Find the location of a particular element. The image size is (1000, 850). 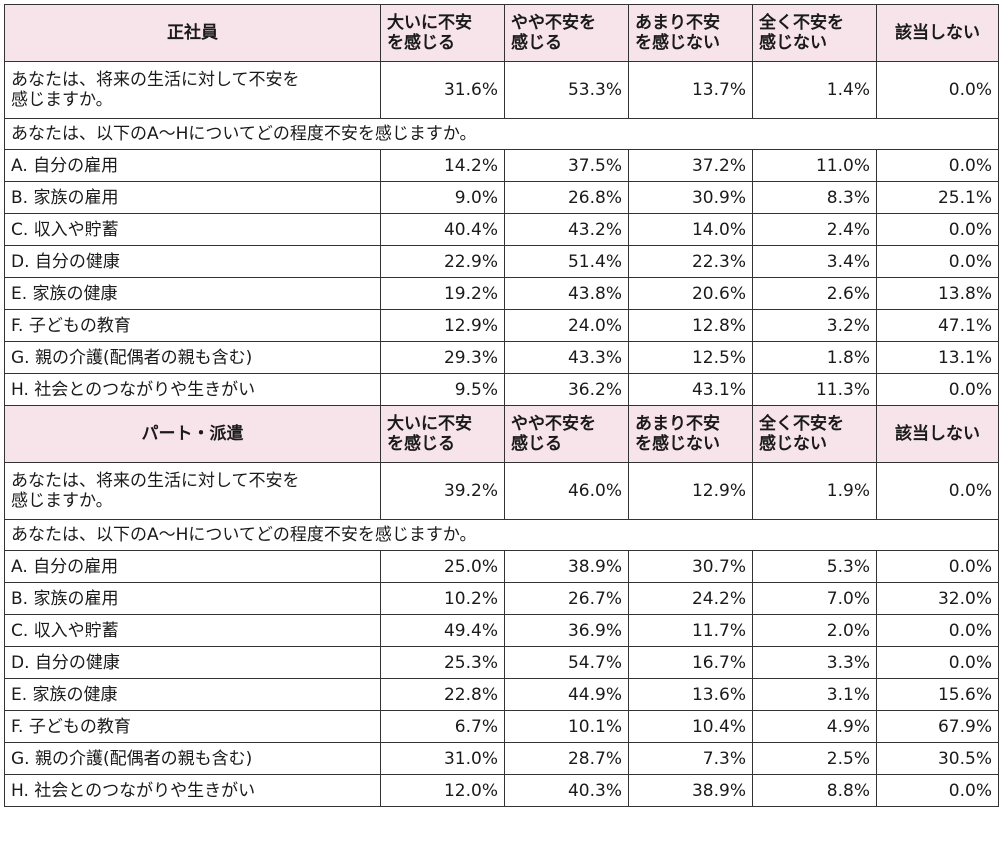

column-header: 該当しない is located at coordinates (937, 33).